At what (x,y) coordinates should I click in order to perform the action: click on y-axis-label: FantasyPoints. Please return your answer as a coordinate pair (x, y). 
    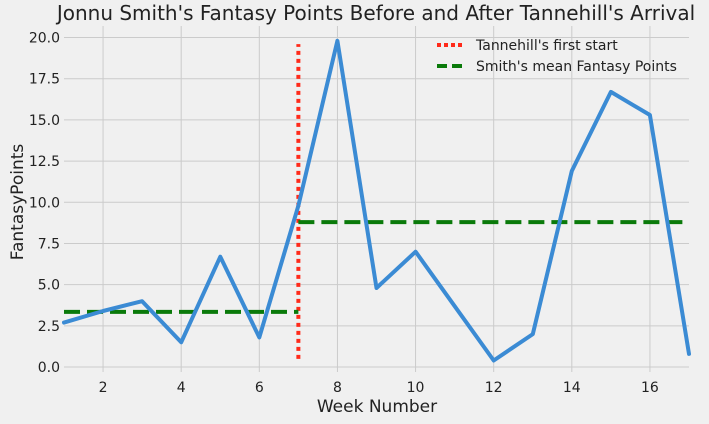
    Looking at the image, I should click on (18, 202).